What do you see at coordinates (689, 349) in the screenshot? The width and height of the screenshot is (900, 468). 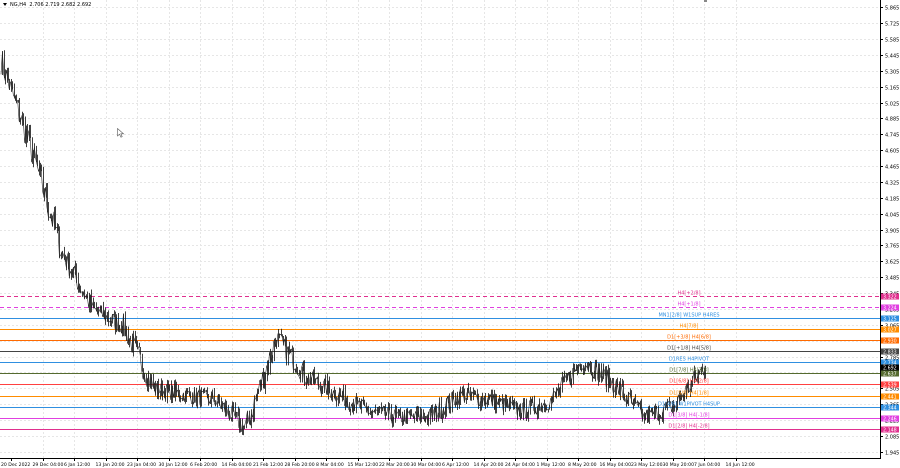 I see `level-label: D1[+1/8] H4[5/8]` at bounding box center [689, 349].